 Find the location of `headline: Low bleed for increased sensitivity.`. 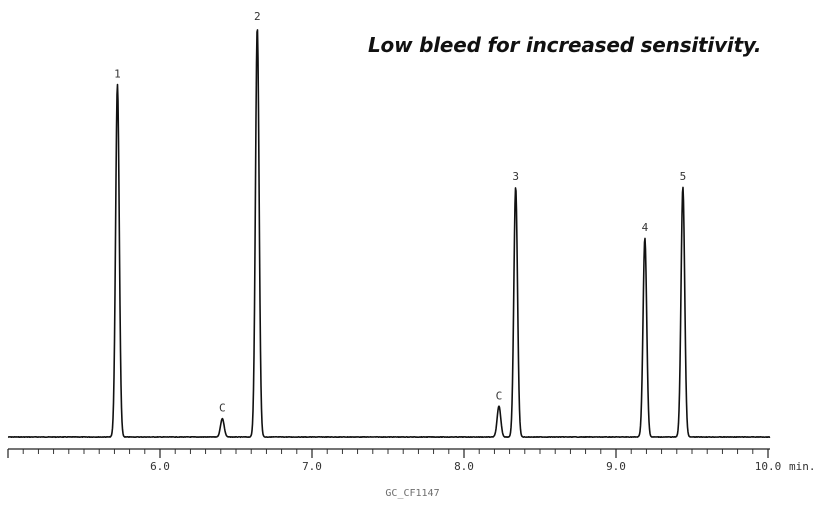

headline: Low bleed for increased sensitivity. is located at coordinates (565, 45).